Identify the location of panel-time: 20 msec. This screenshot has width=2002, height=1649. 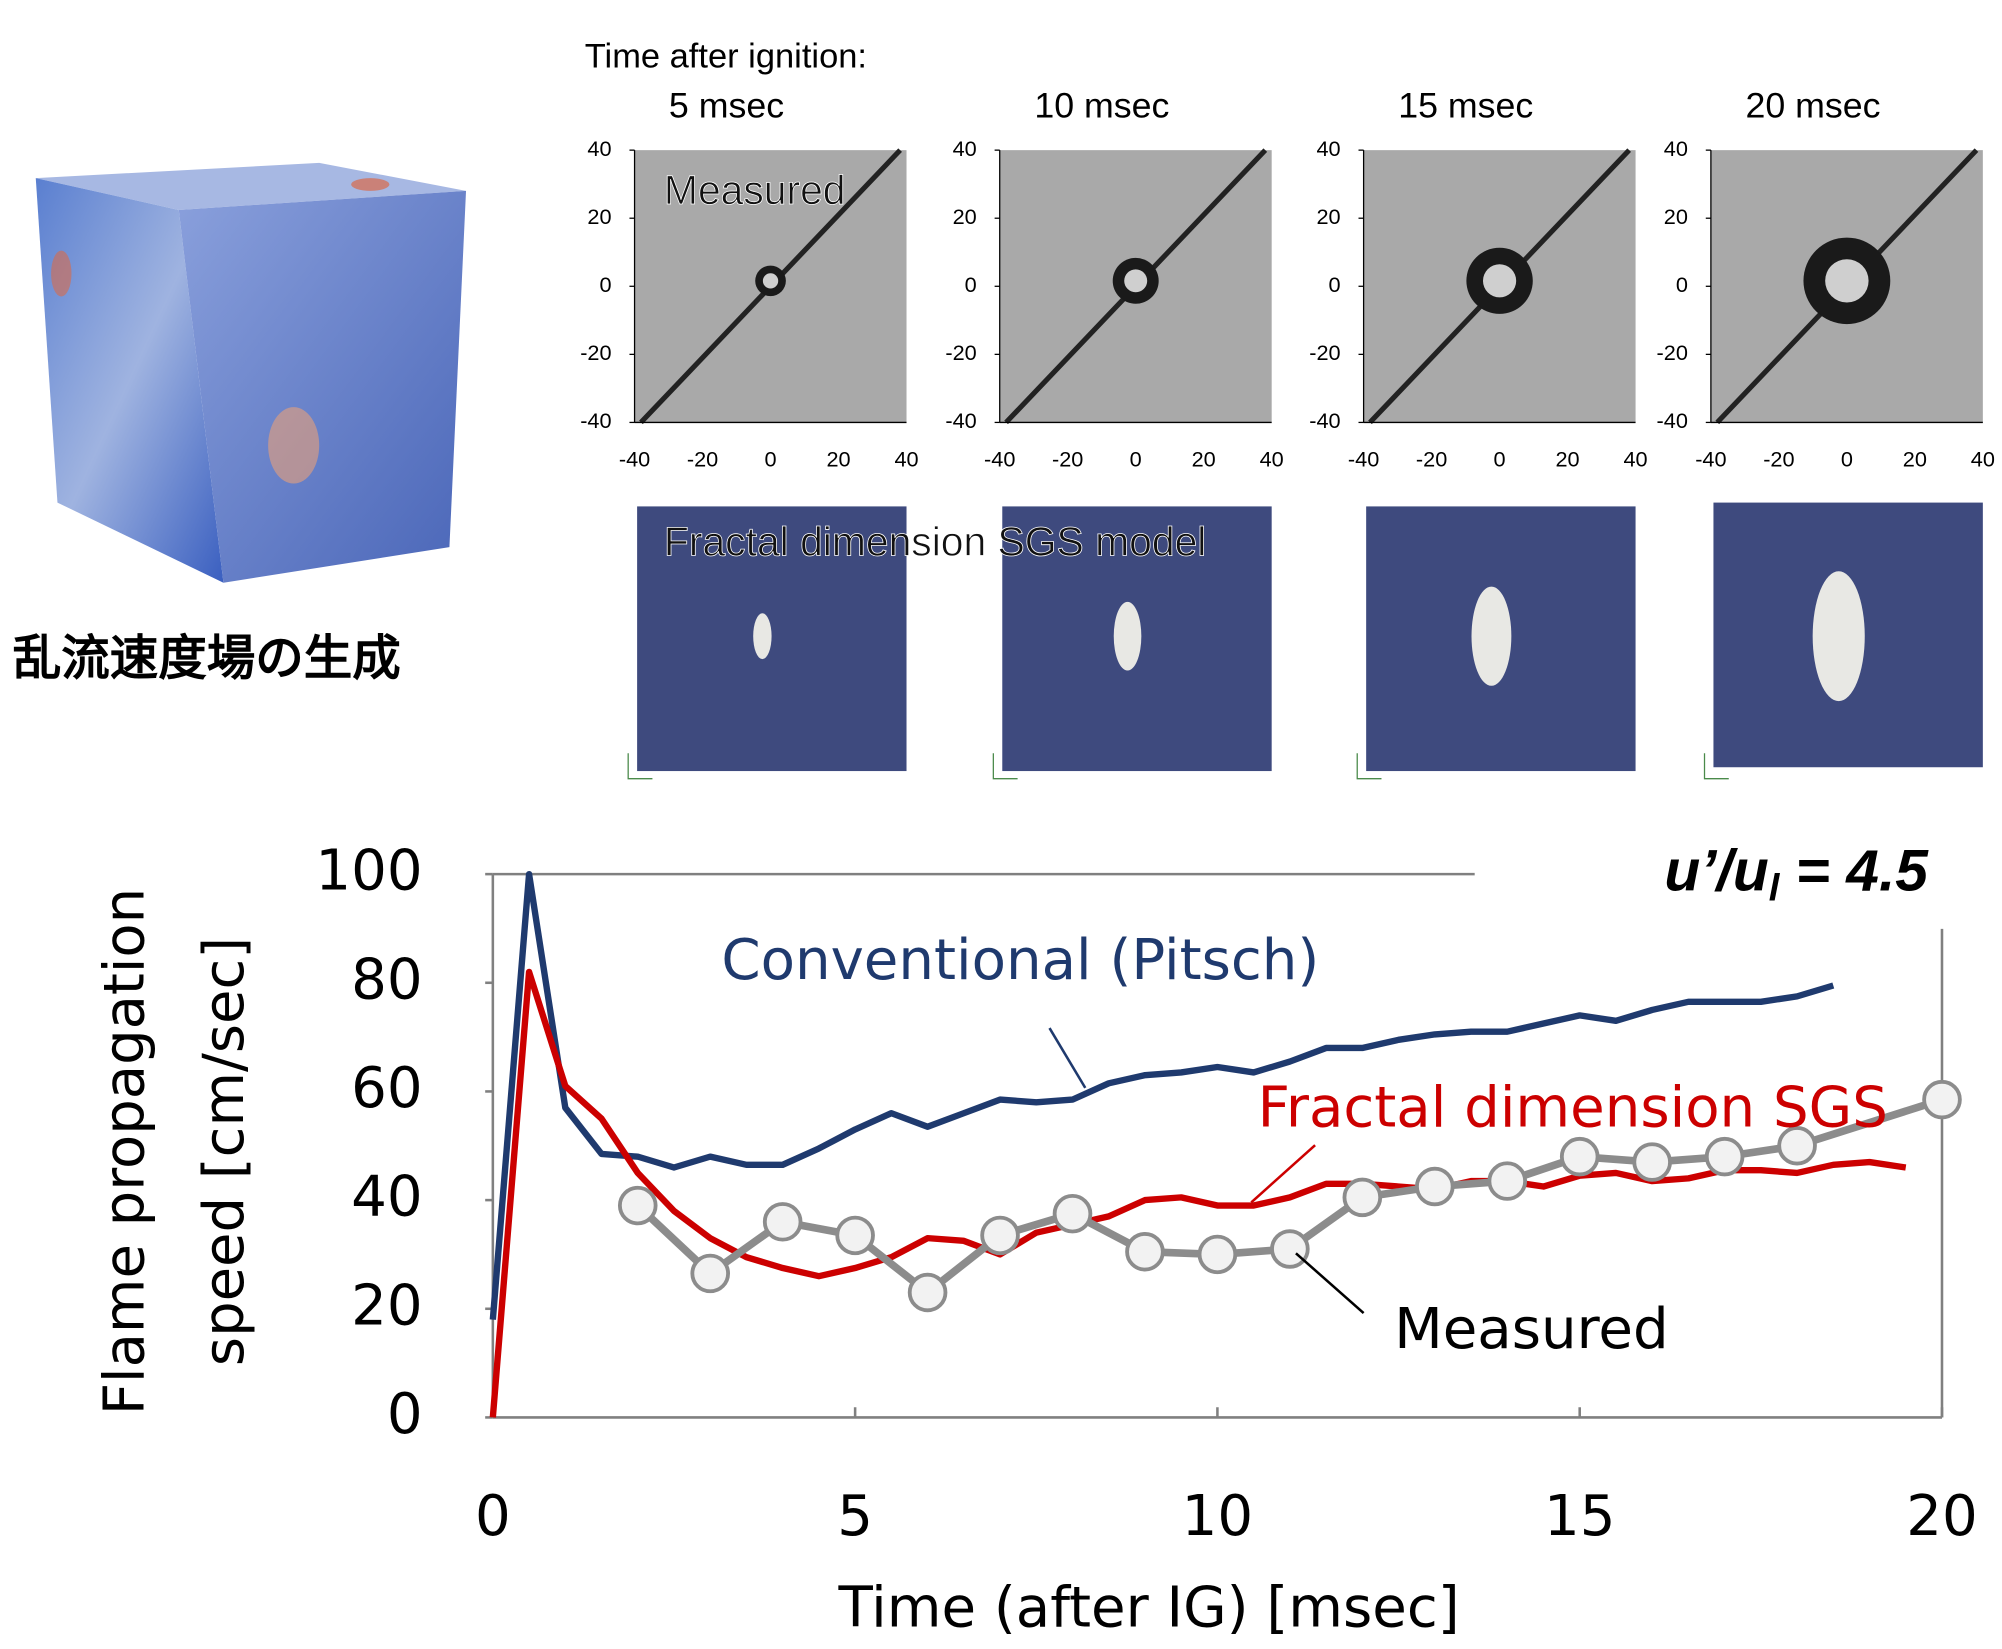
(1813, 106).